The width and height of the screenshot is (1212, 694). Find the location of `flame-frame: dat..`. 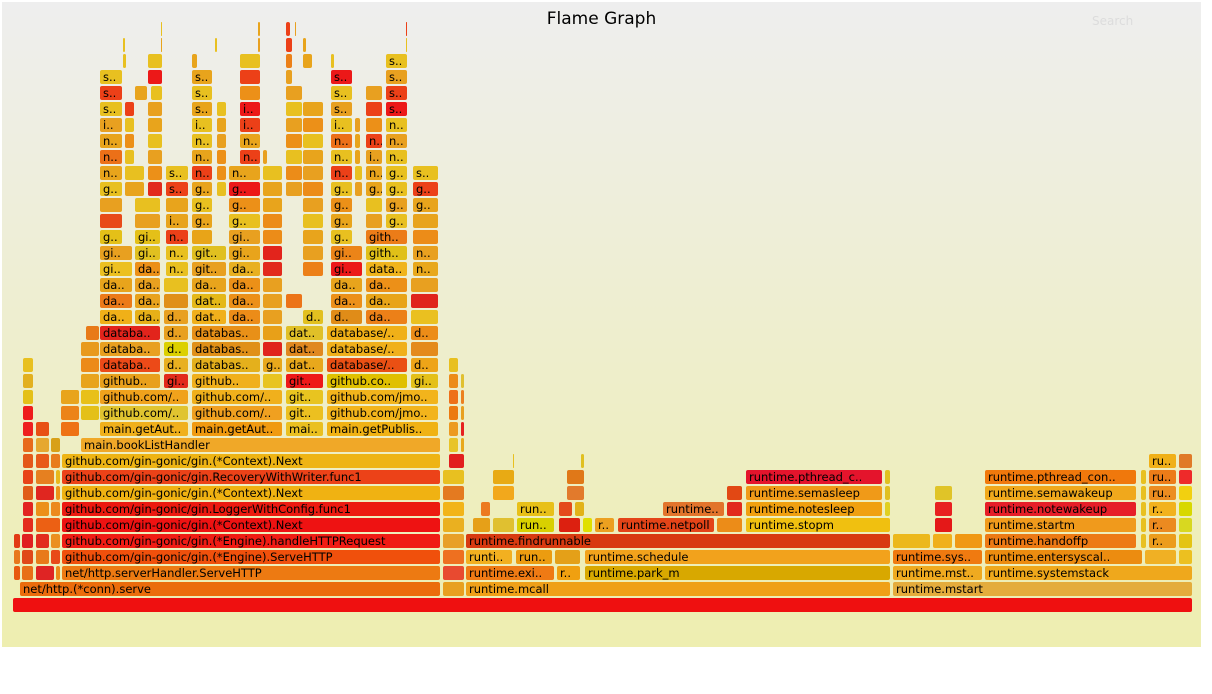

flame-frame: dat.. is located at coordinates (209, 301).